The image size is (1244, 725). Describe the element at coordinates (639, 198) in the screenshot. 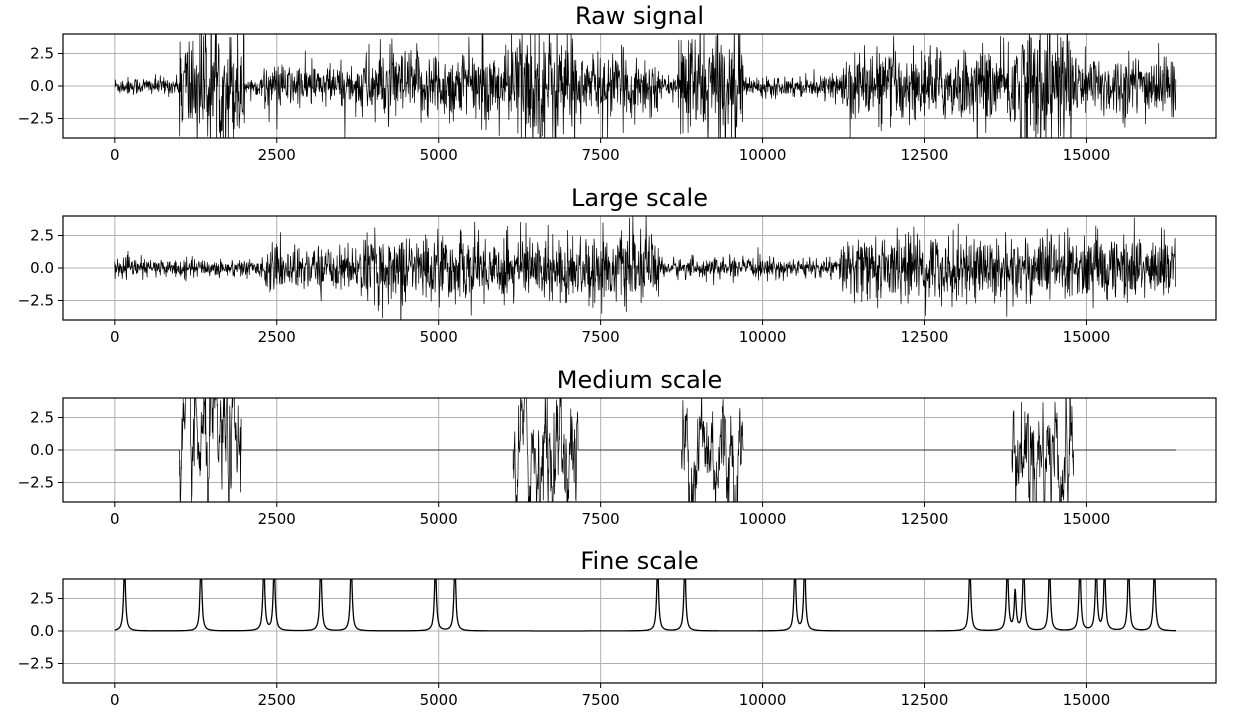

I see `panel-title: Large scale` at that location.